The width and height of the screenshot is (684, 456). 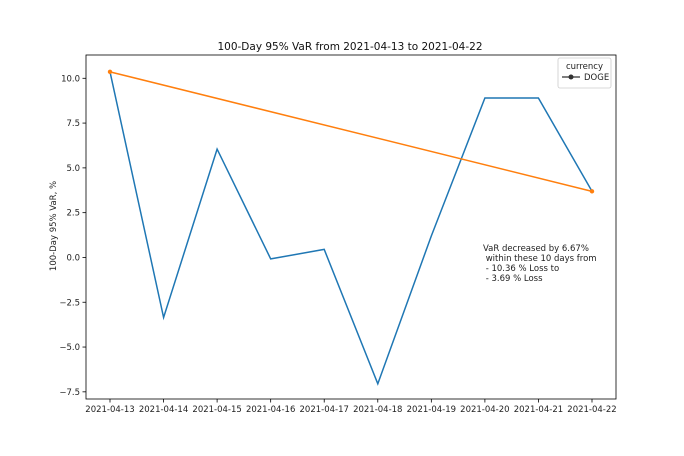 I want to click on y-tick-label: 5.0, so click(x=73, y=169).